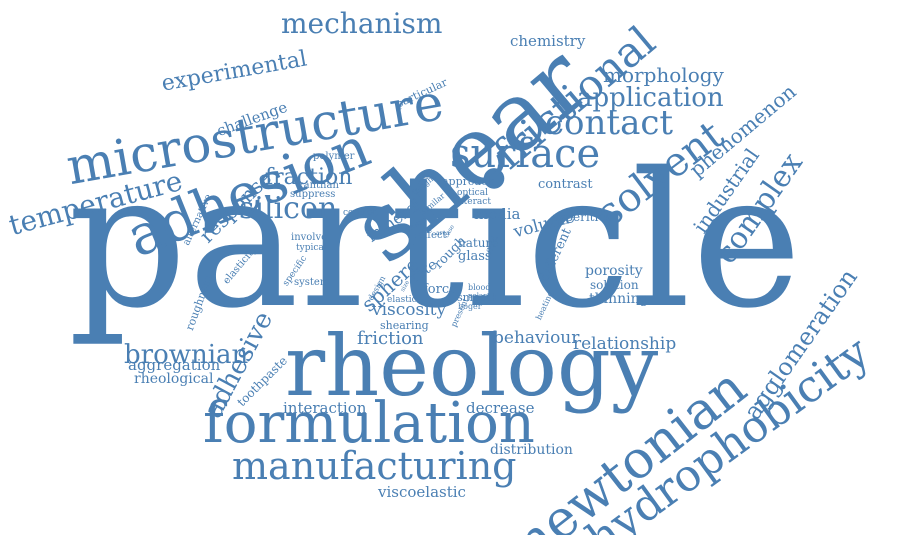 The height and width of the screenshot is (535, 900). I want to click on word-smooth: smooth, so click(477, 297).